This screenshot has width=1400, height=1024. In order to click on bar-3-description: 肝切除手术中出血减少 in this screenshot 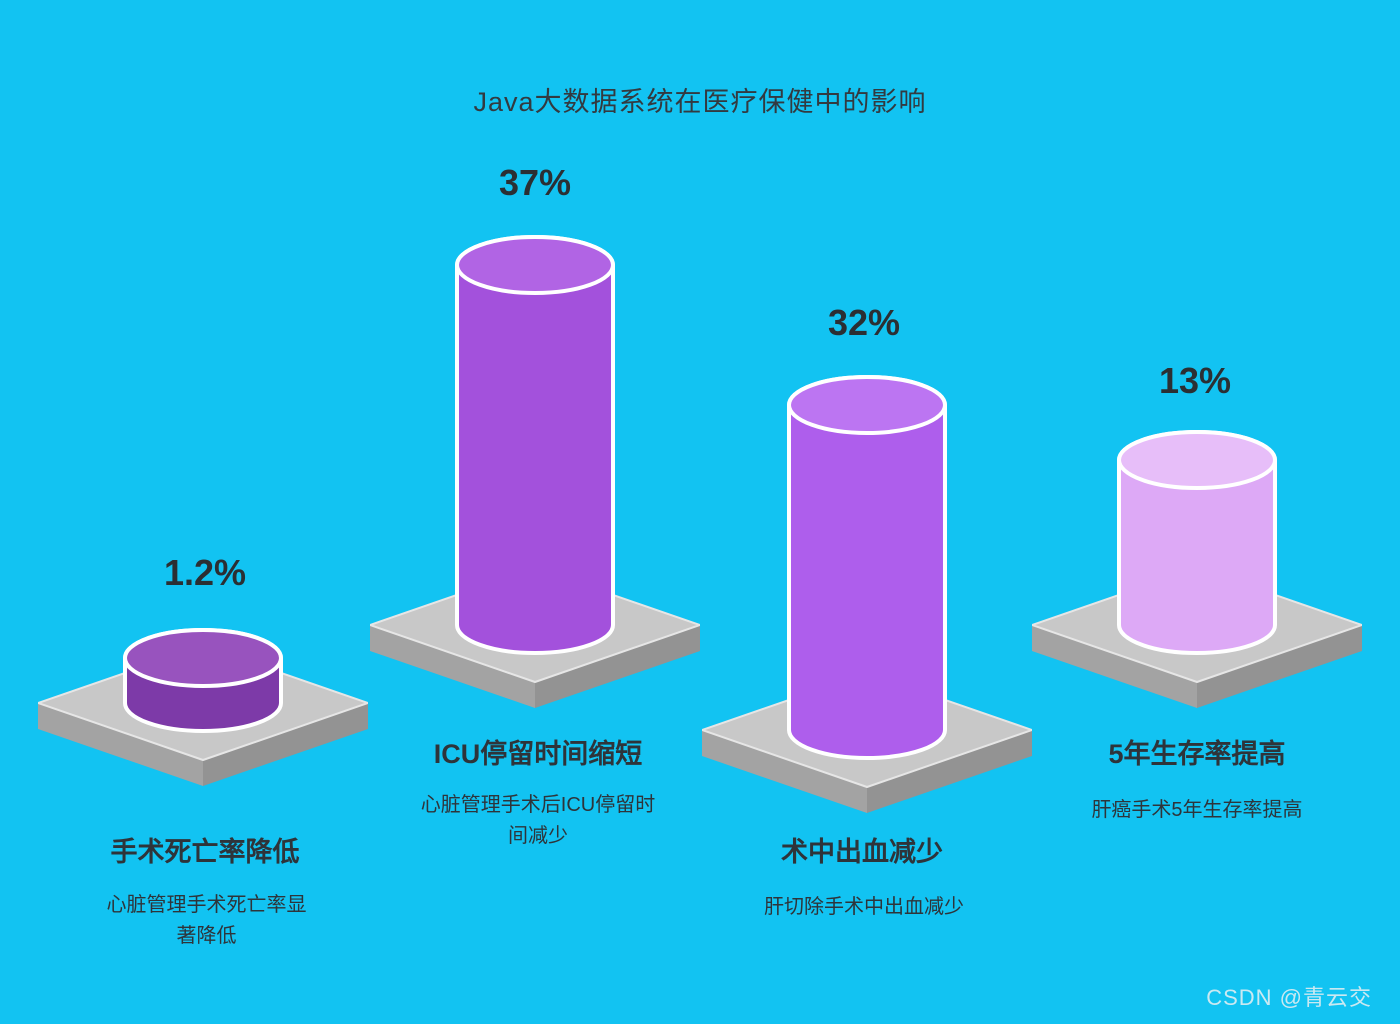, I will do `click(864, 907)`.